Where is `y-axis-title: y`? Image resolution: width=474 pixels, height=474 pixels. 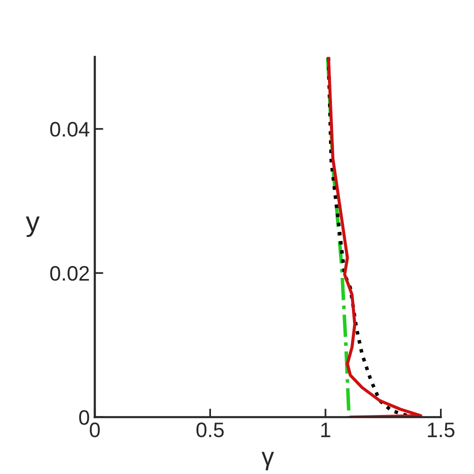 y-axis-title: y is located at coordinates (33, 226).